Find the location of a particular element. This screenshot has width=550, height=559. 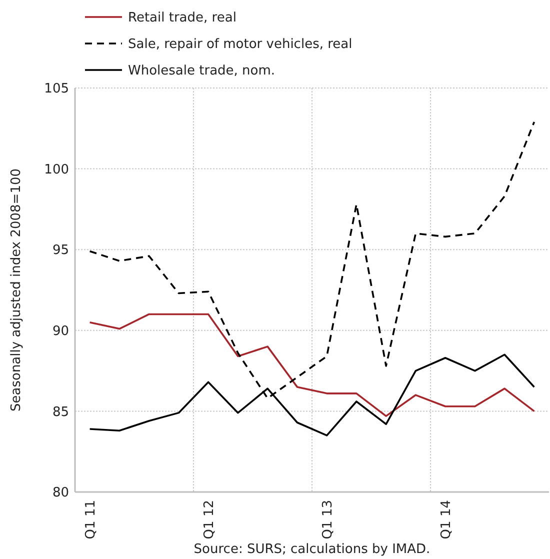

legend-label: Sale, repair of motor vehicles, real is located at coordinates (240, 44).